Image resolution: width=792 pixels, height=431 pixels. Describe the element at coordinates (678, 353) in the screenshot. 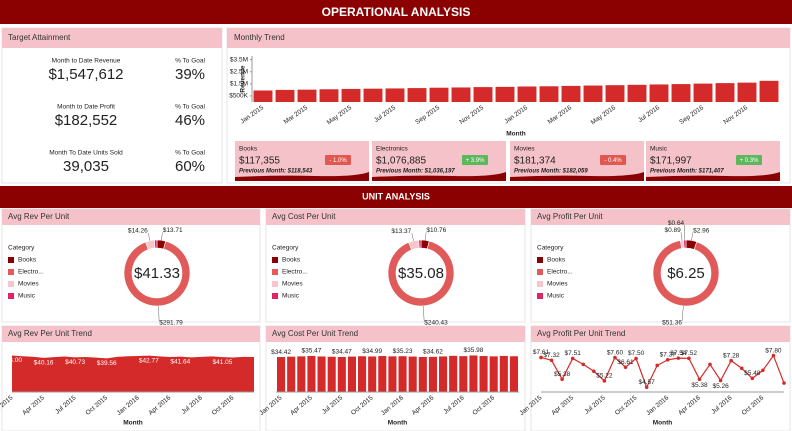

I see `data-label: $7.54` at that location.